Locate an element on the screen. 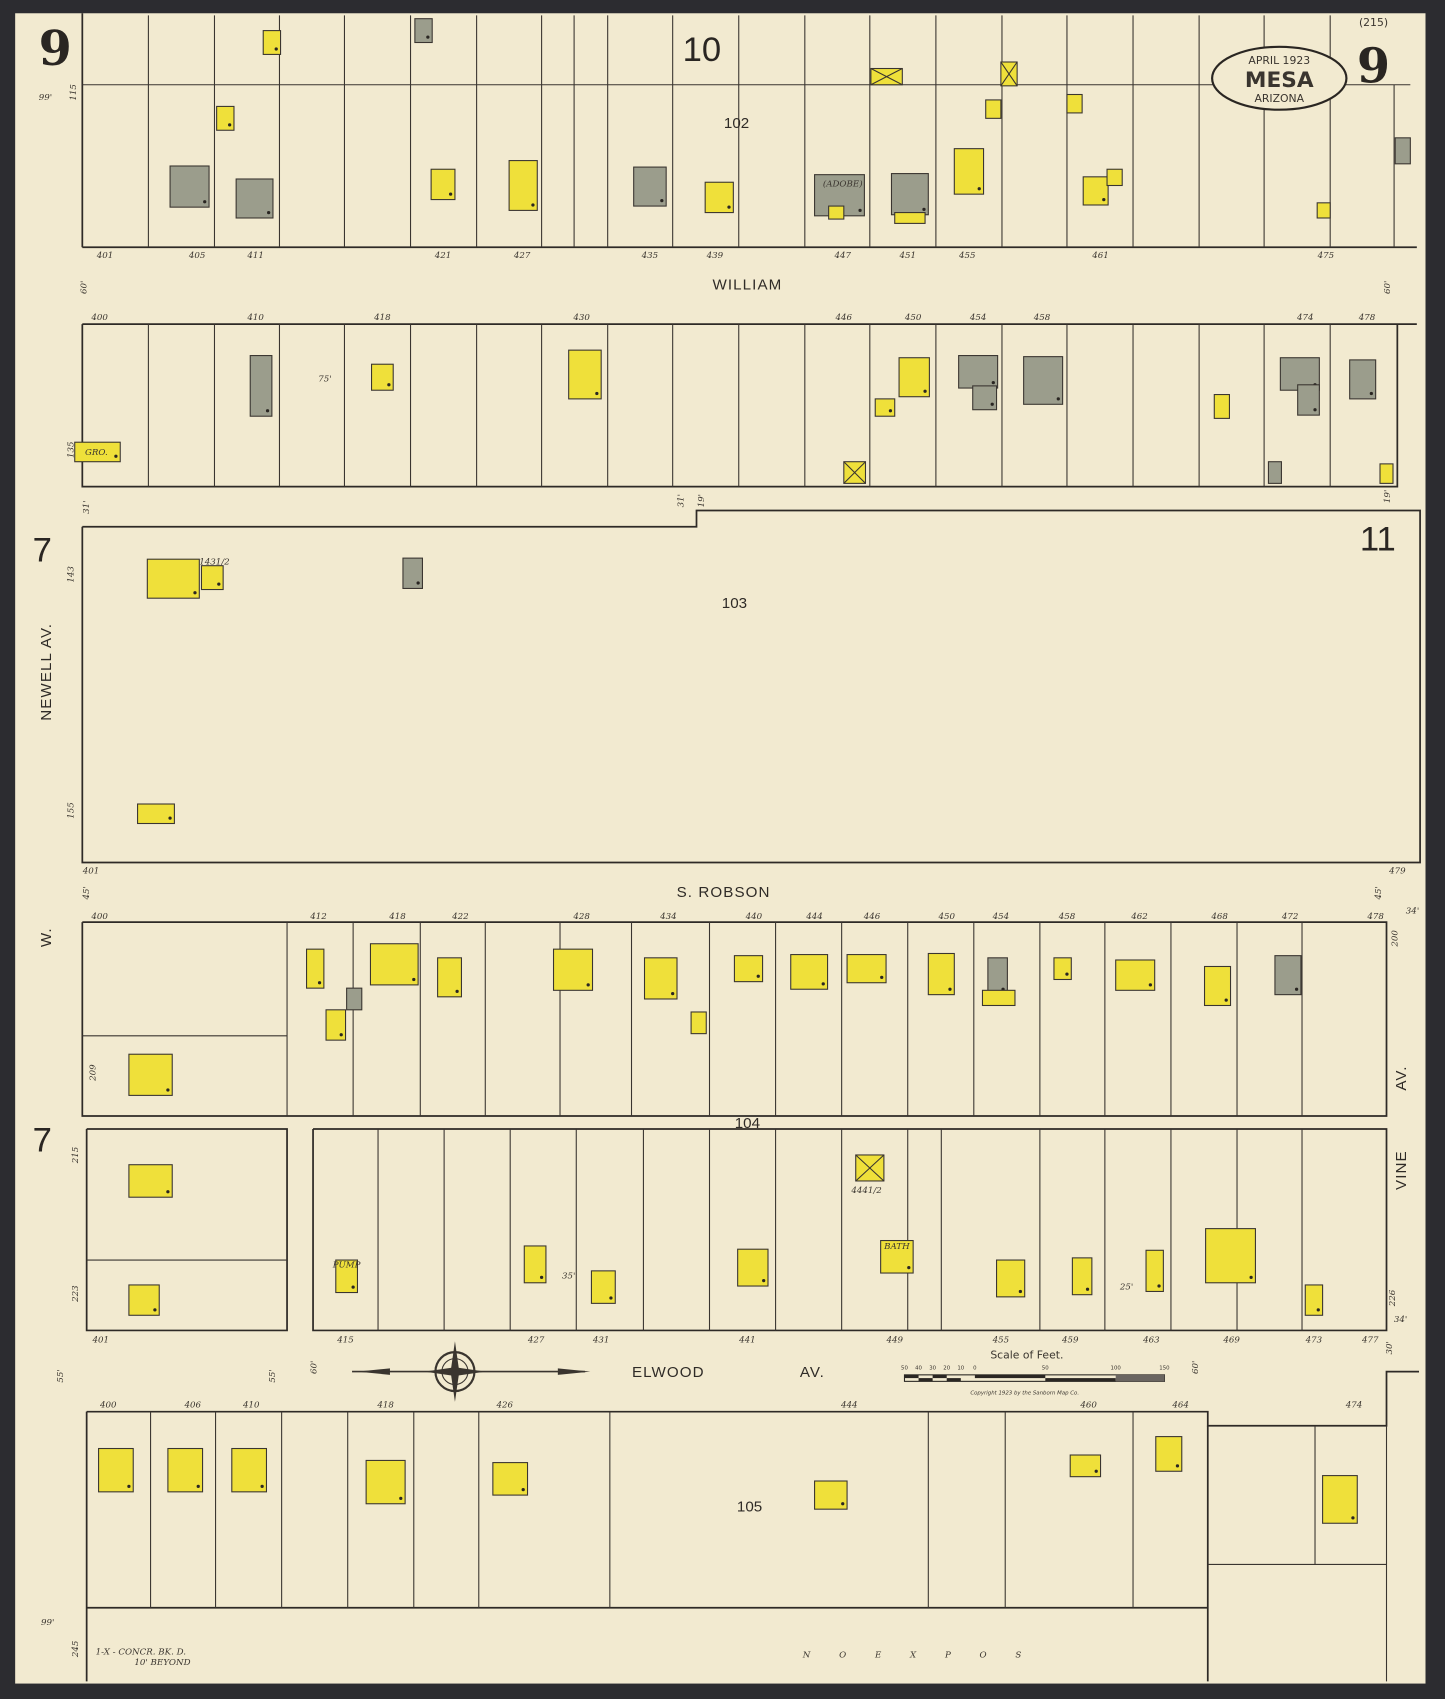 Image resolution: width=1445 pixels, height=1699 pixels. adjoining-sheet-left-upper: 7 is located at coordinates (42, 550).